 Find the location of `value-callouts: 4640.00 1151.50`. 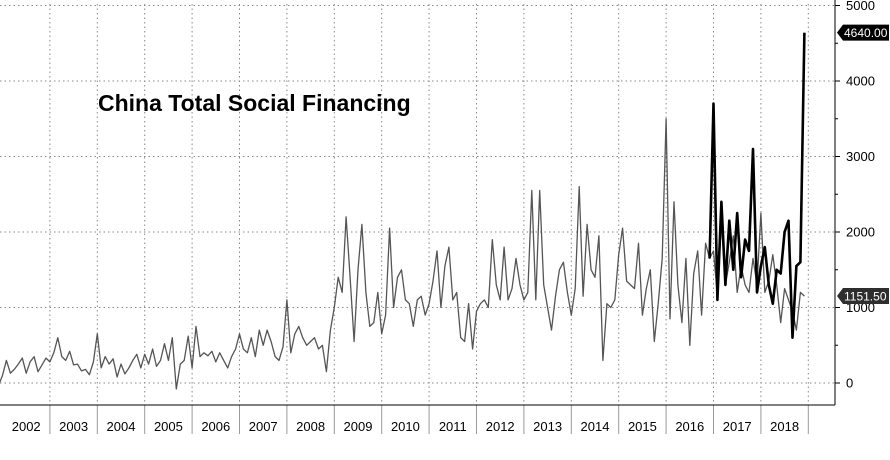

value-callouts: 4640.00 1151.50 is located at coordinates (863, 164).